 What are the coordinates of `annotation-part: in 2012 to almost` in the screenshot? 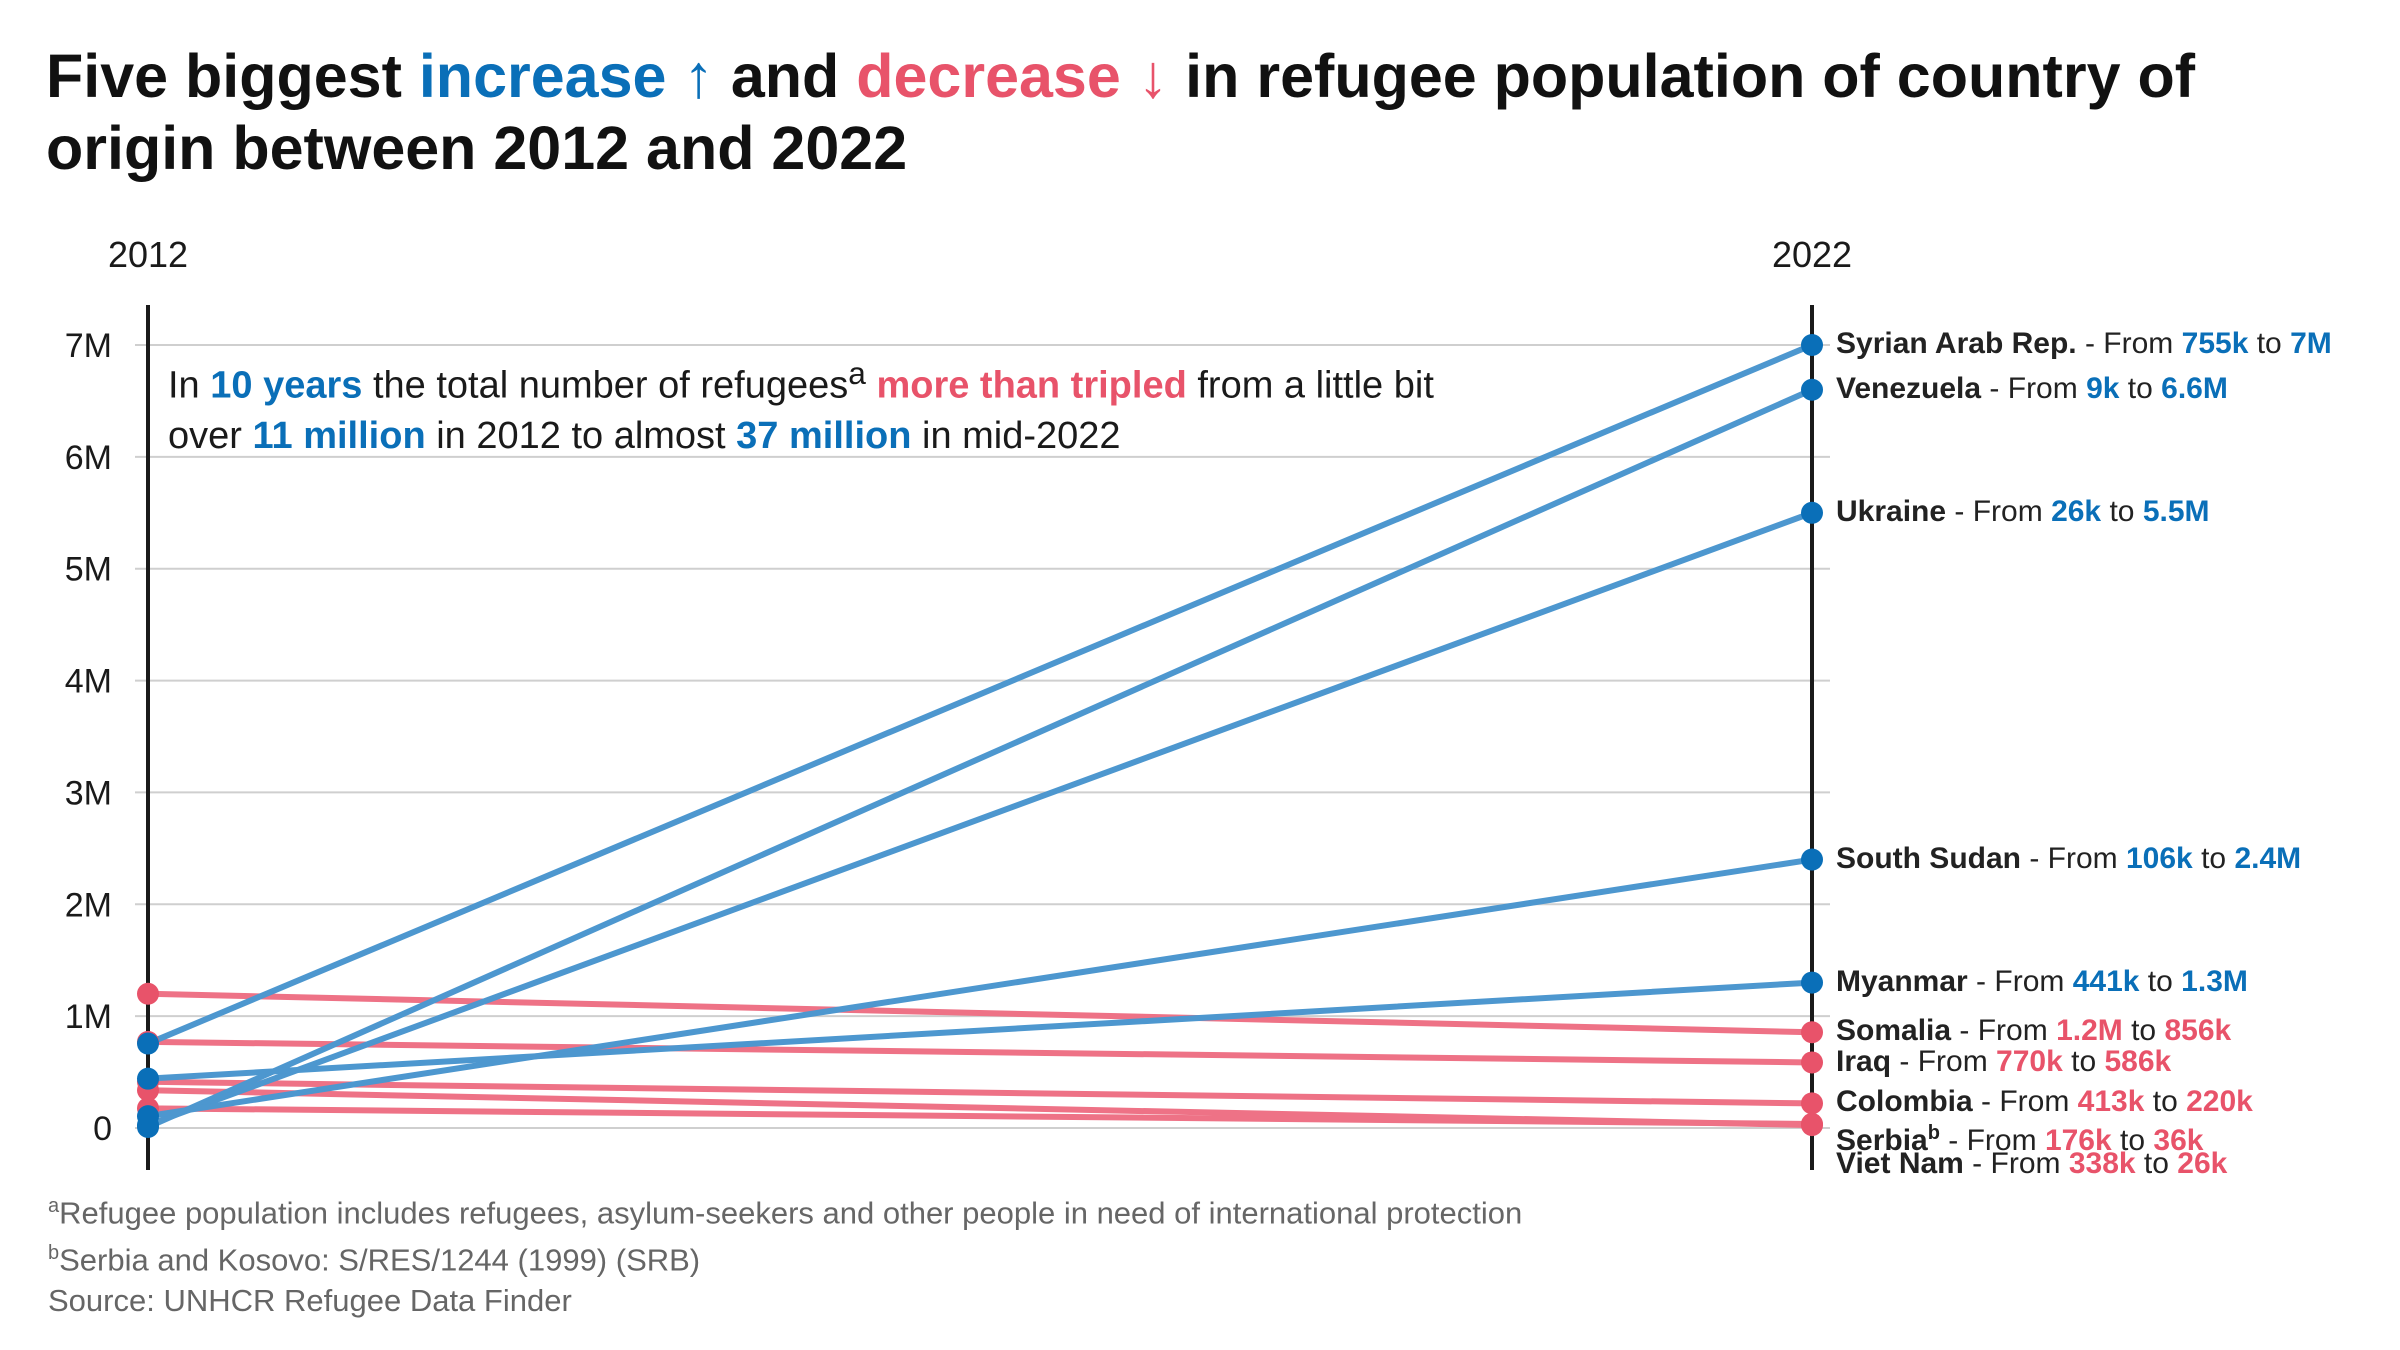 It's located at (581, 435).